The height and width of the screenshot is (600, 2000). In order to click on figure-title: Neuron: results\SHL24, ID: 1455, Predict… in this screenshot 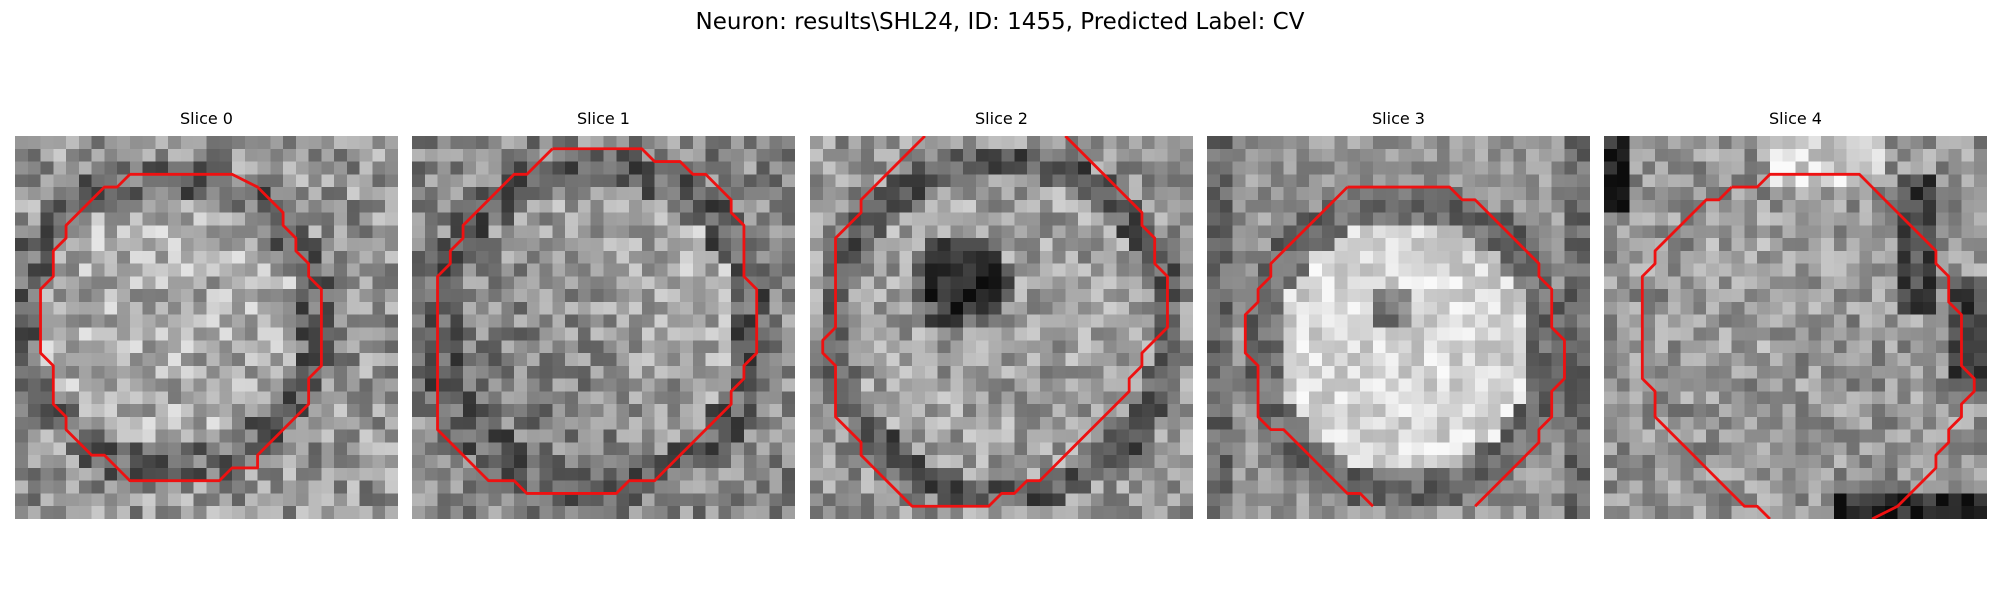, I will do `click(1000, 22)`.